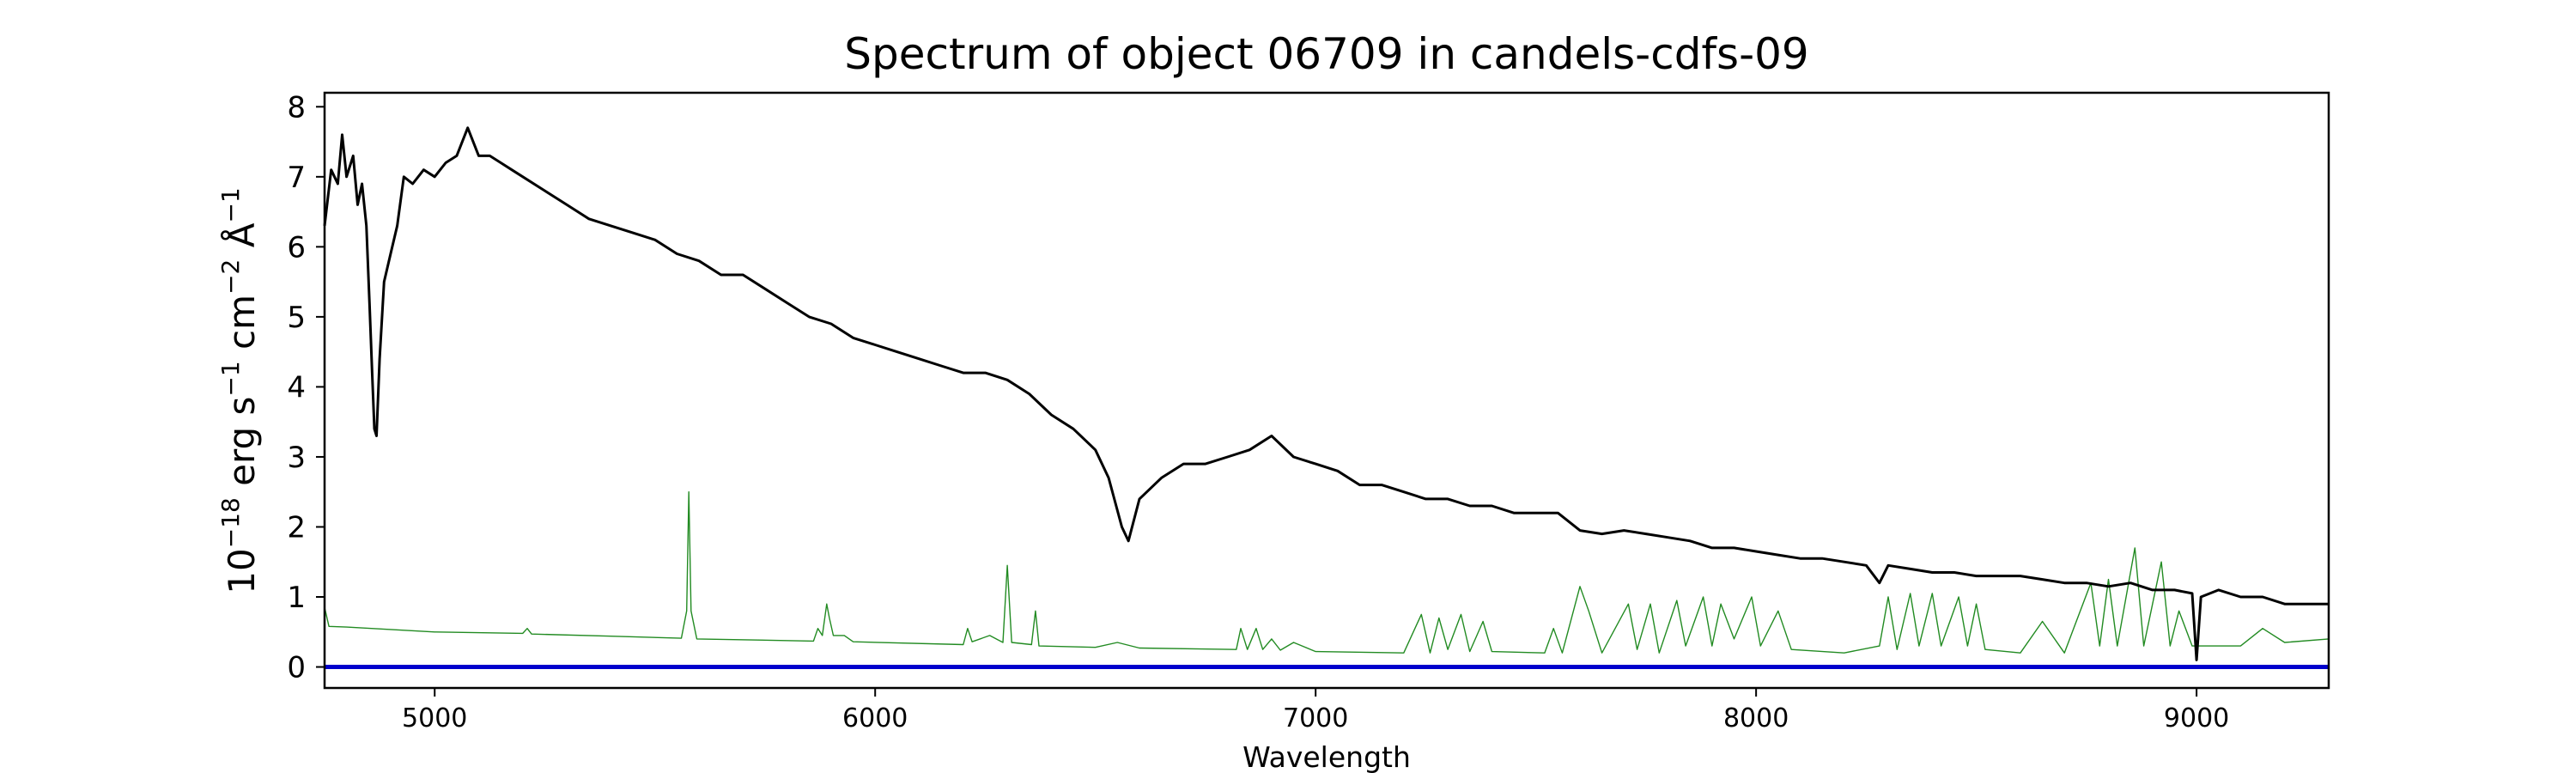 This screenshot has height=773, width=2576. I want to click on svg-text: 10−18 erg s−1 cm−2 Å−1, so click(240, 390).